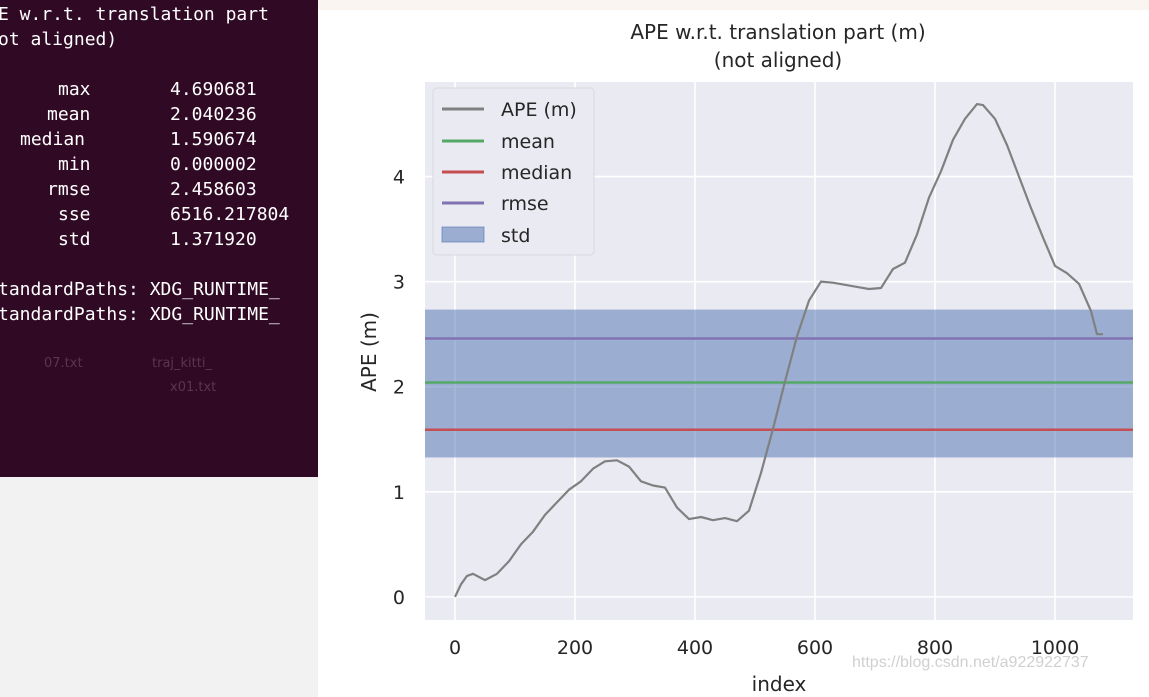  What do you see at coordinates (815, 648) in the screenshot?
I see `x-tick-label: 600` at bounding box center [815, 648].